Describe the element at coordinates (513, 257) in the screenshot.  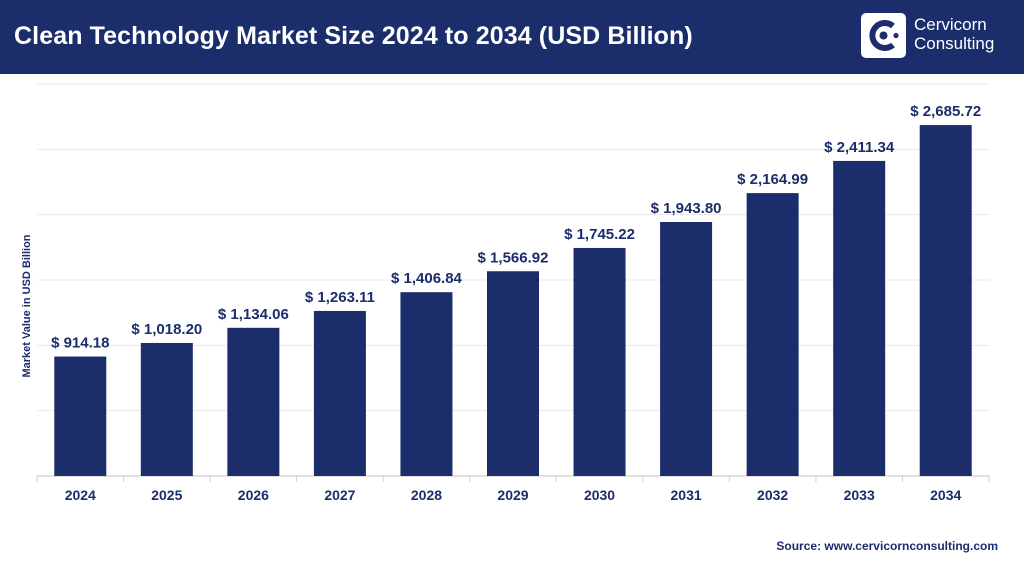
I see `data-label-2029: $ 1,566.92` at that location.